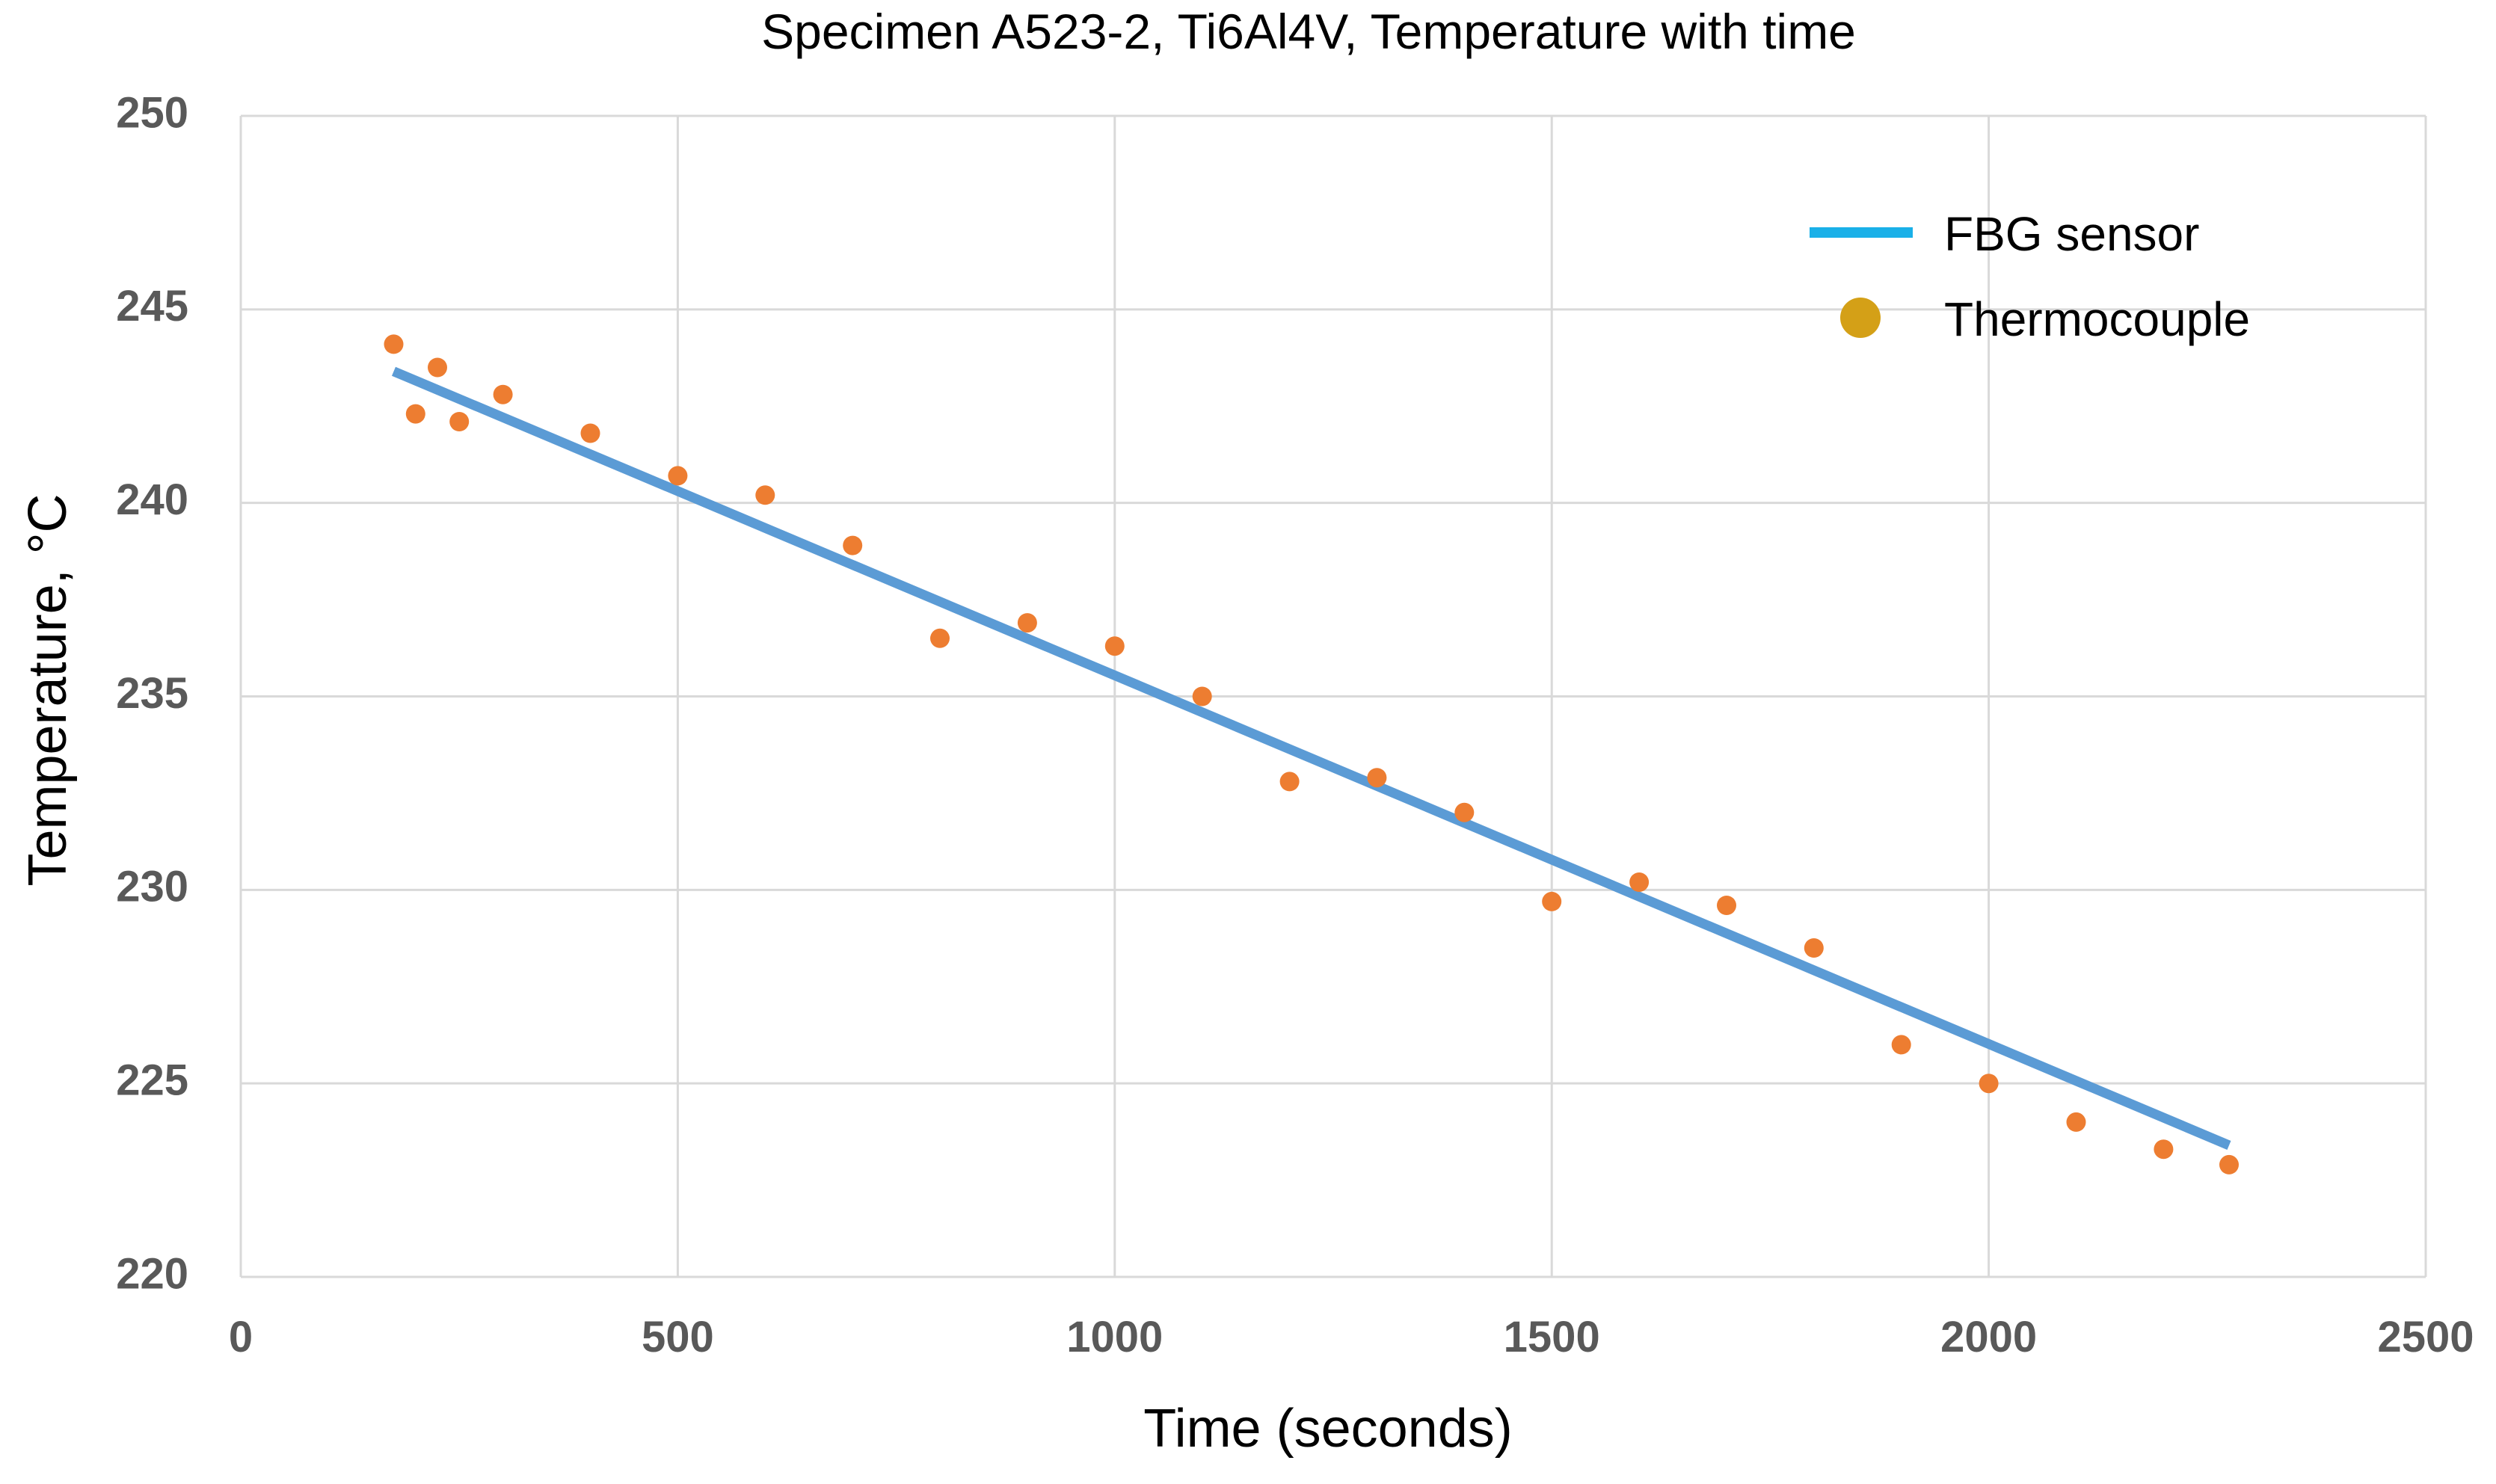 Image resolution: width=2496 pixels, height=1484 pixels. Describe the element at coordinates (2425, 1337) in the screenshot. I see `x-tick-label: 2500` at that location.